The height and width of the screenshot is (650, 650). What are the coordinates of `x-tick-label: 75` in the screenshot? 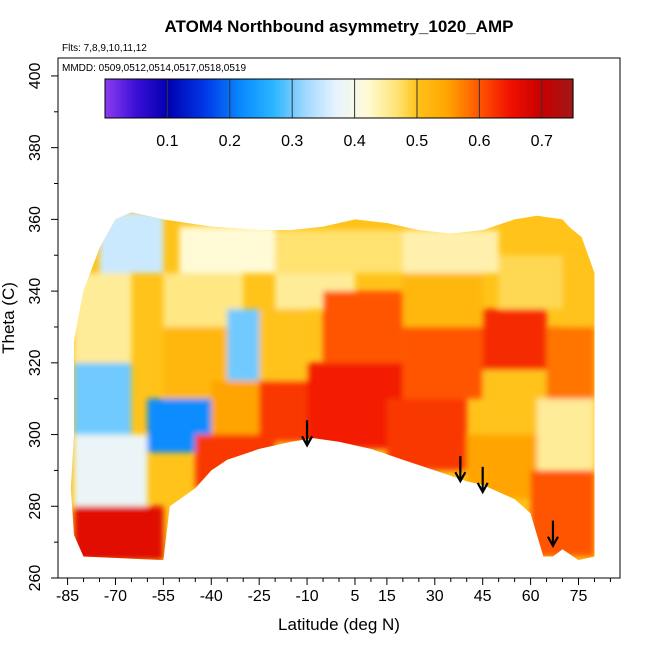 It's located at (579, 596).